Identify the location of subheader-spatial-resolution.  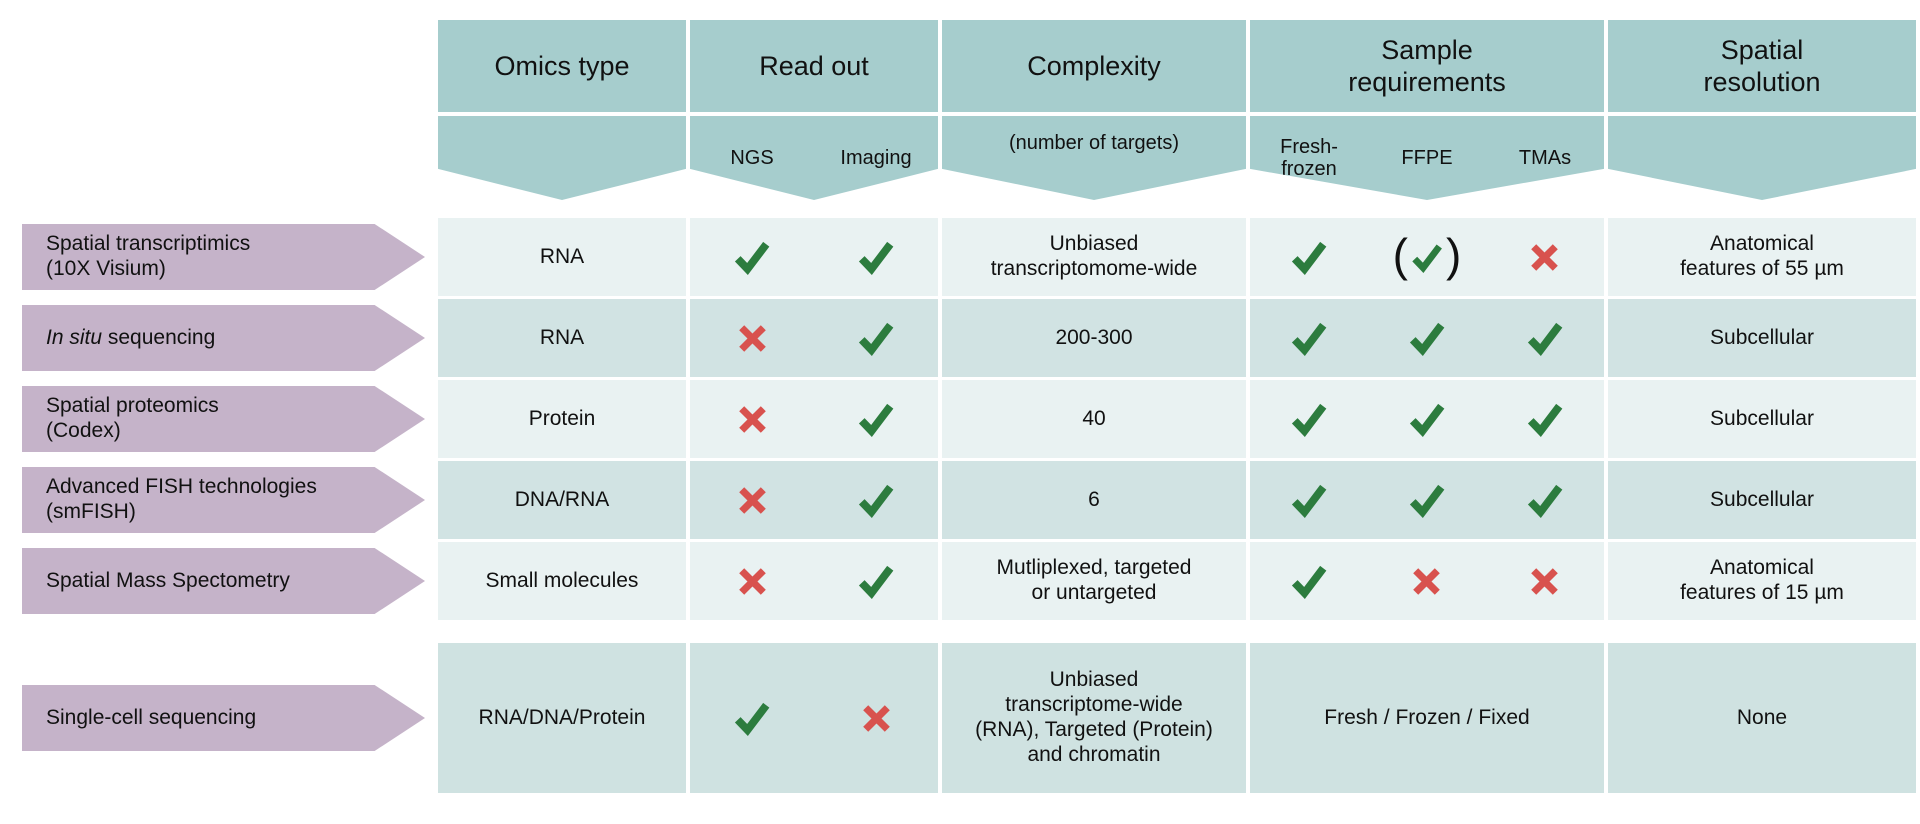
(1762, 158).